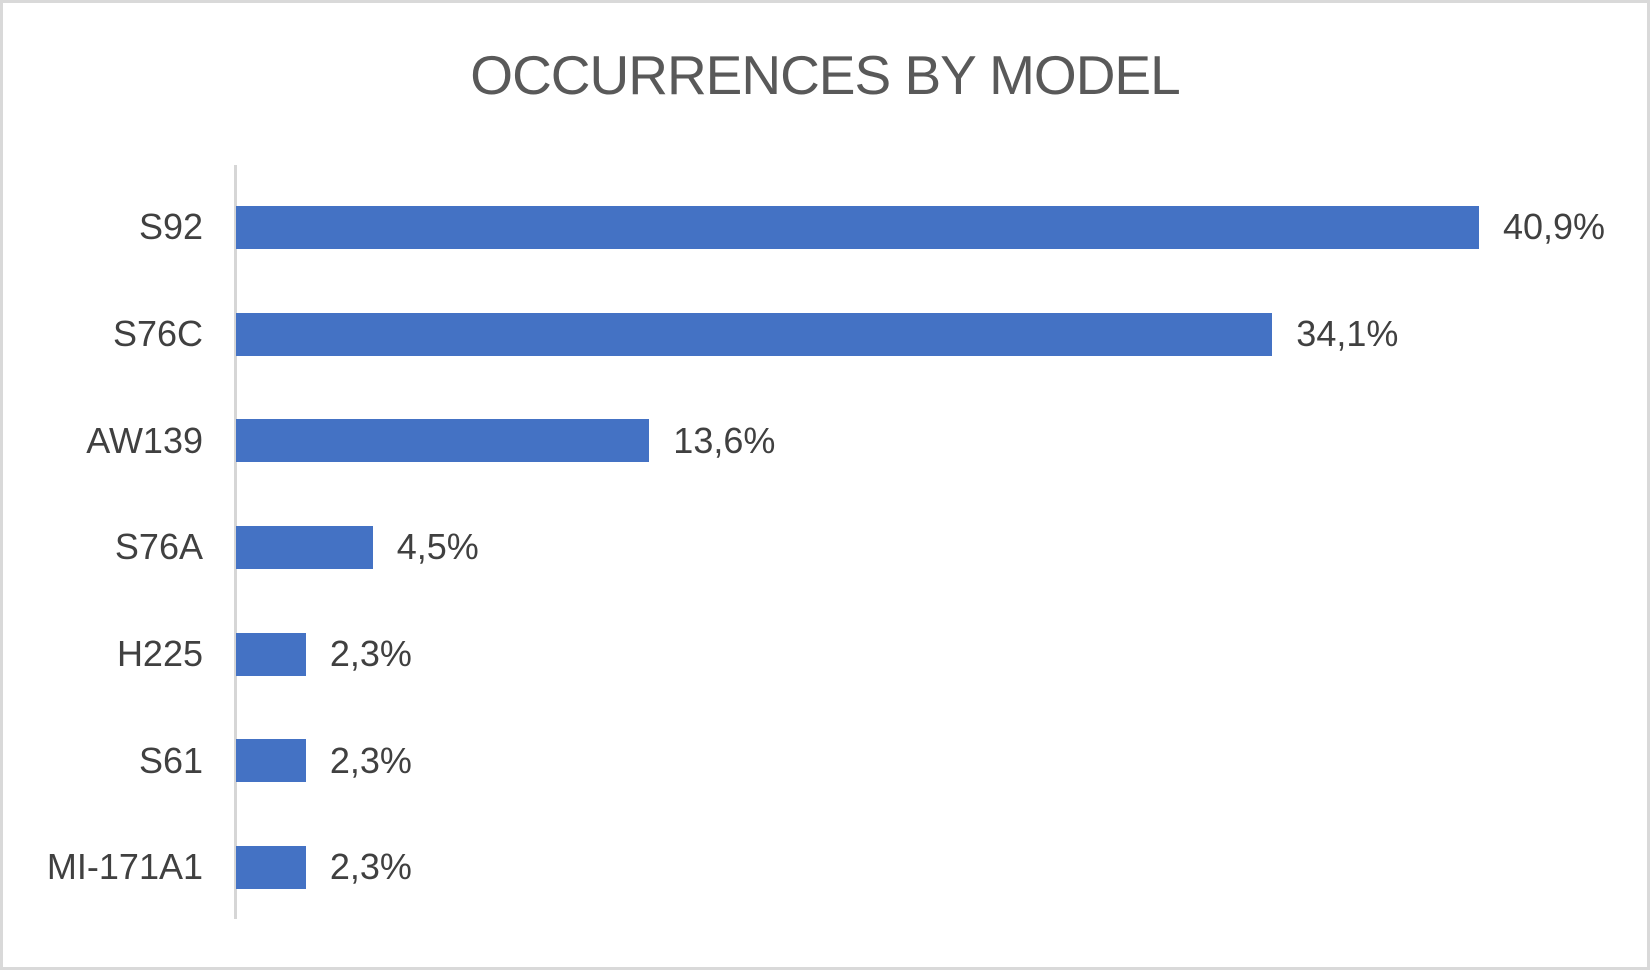 This screenshot has width=1650, height=970. What do you see at coordinates (271, 867) in the screenshot?
I see `bar-mi-171a1` at bounding box center [271, 867].